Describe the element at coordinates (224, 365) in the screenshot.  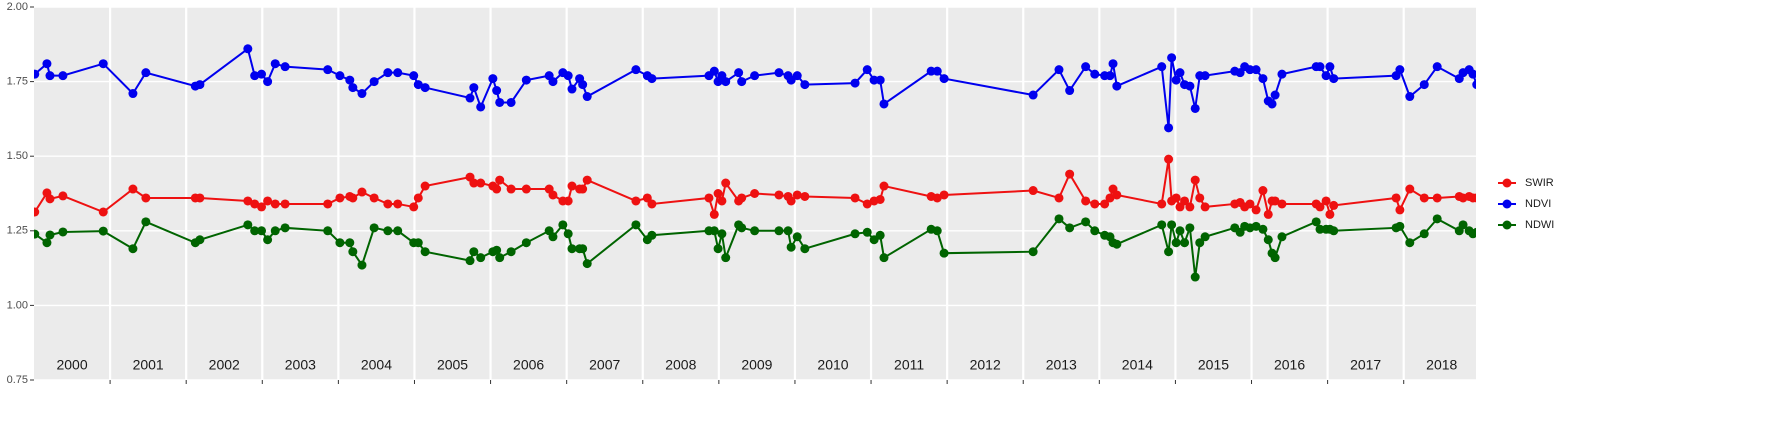
I see `year-label: 2002` at that location.